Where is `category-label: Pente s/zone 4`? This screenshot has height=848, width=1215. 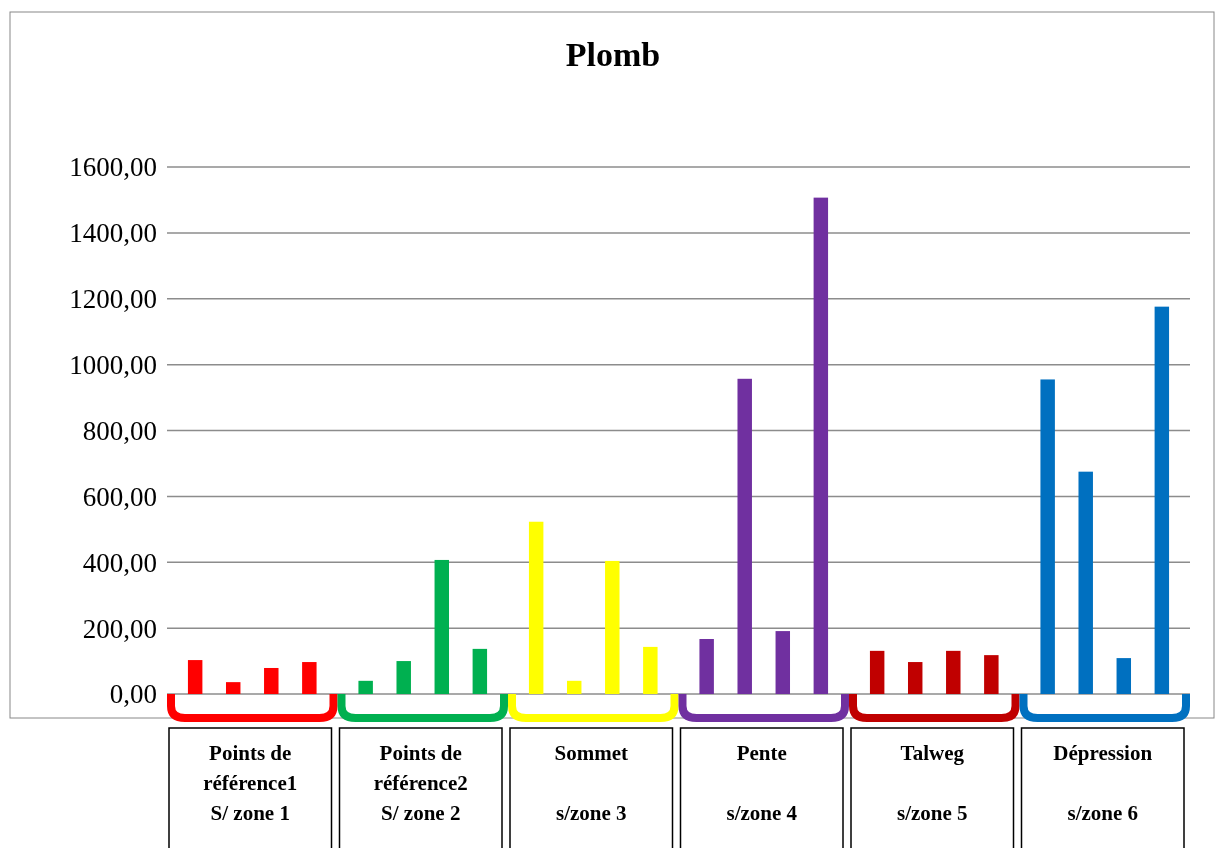
category-label: Pente s/zone 4 is located at coordinates (762, 783).